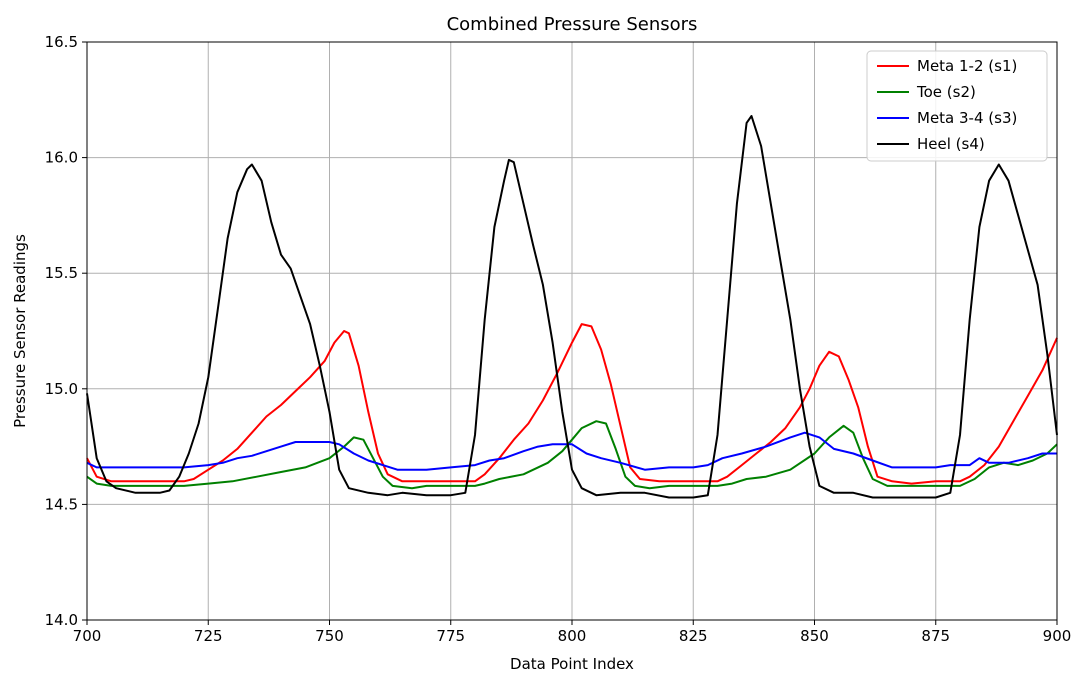  I want to click on legend-label: Heel (s4), so click(951, 144).